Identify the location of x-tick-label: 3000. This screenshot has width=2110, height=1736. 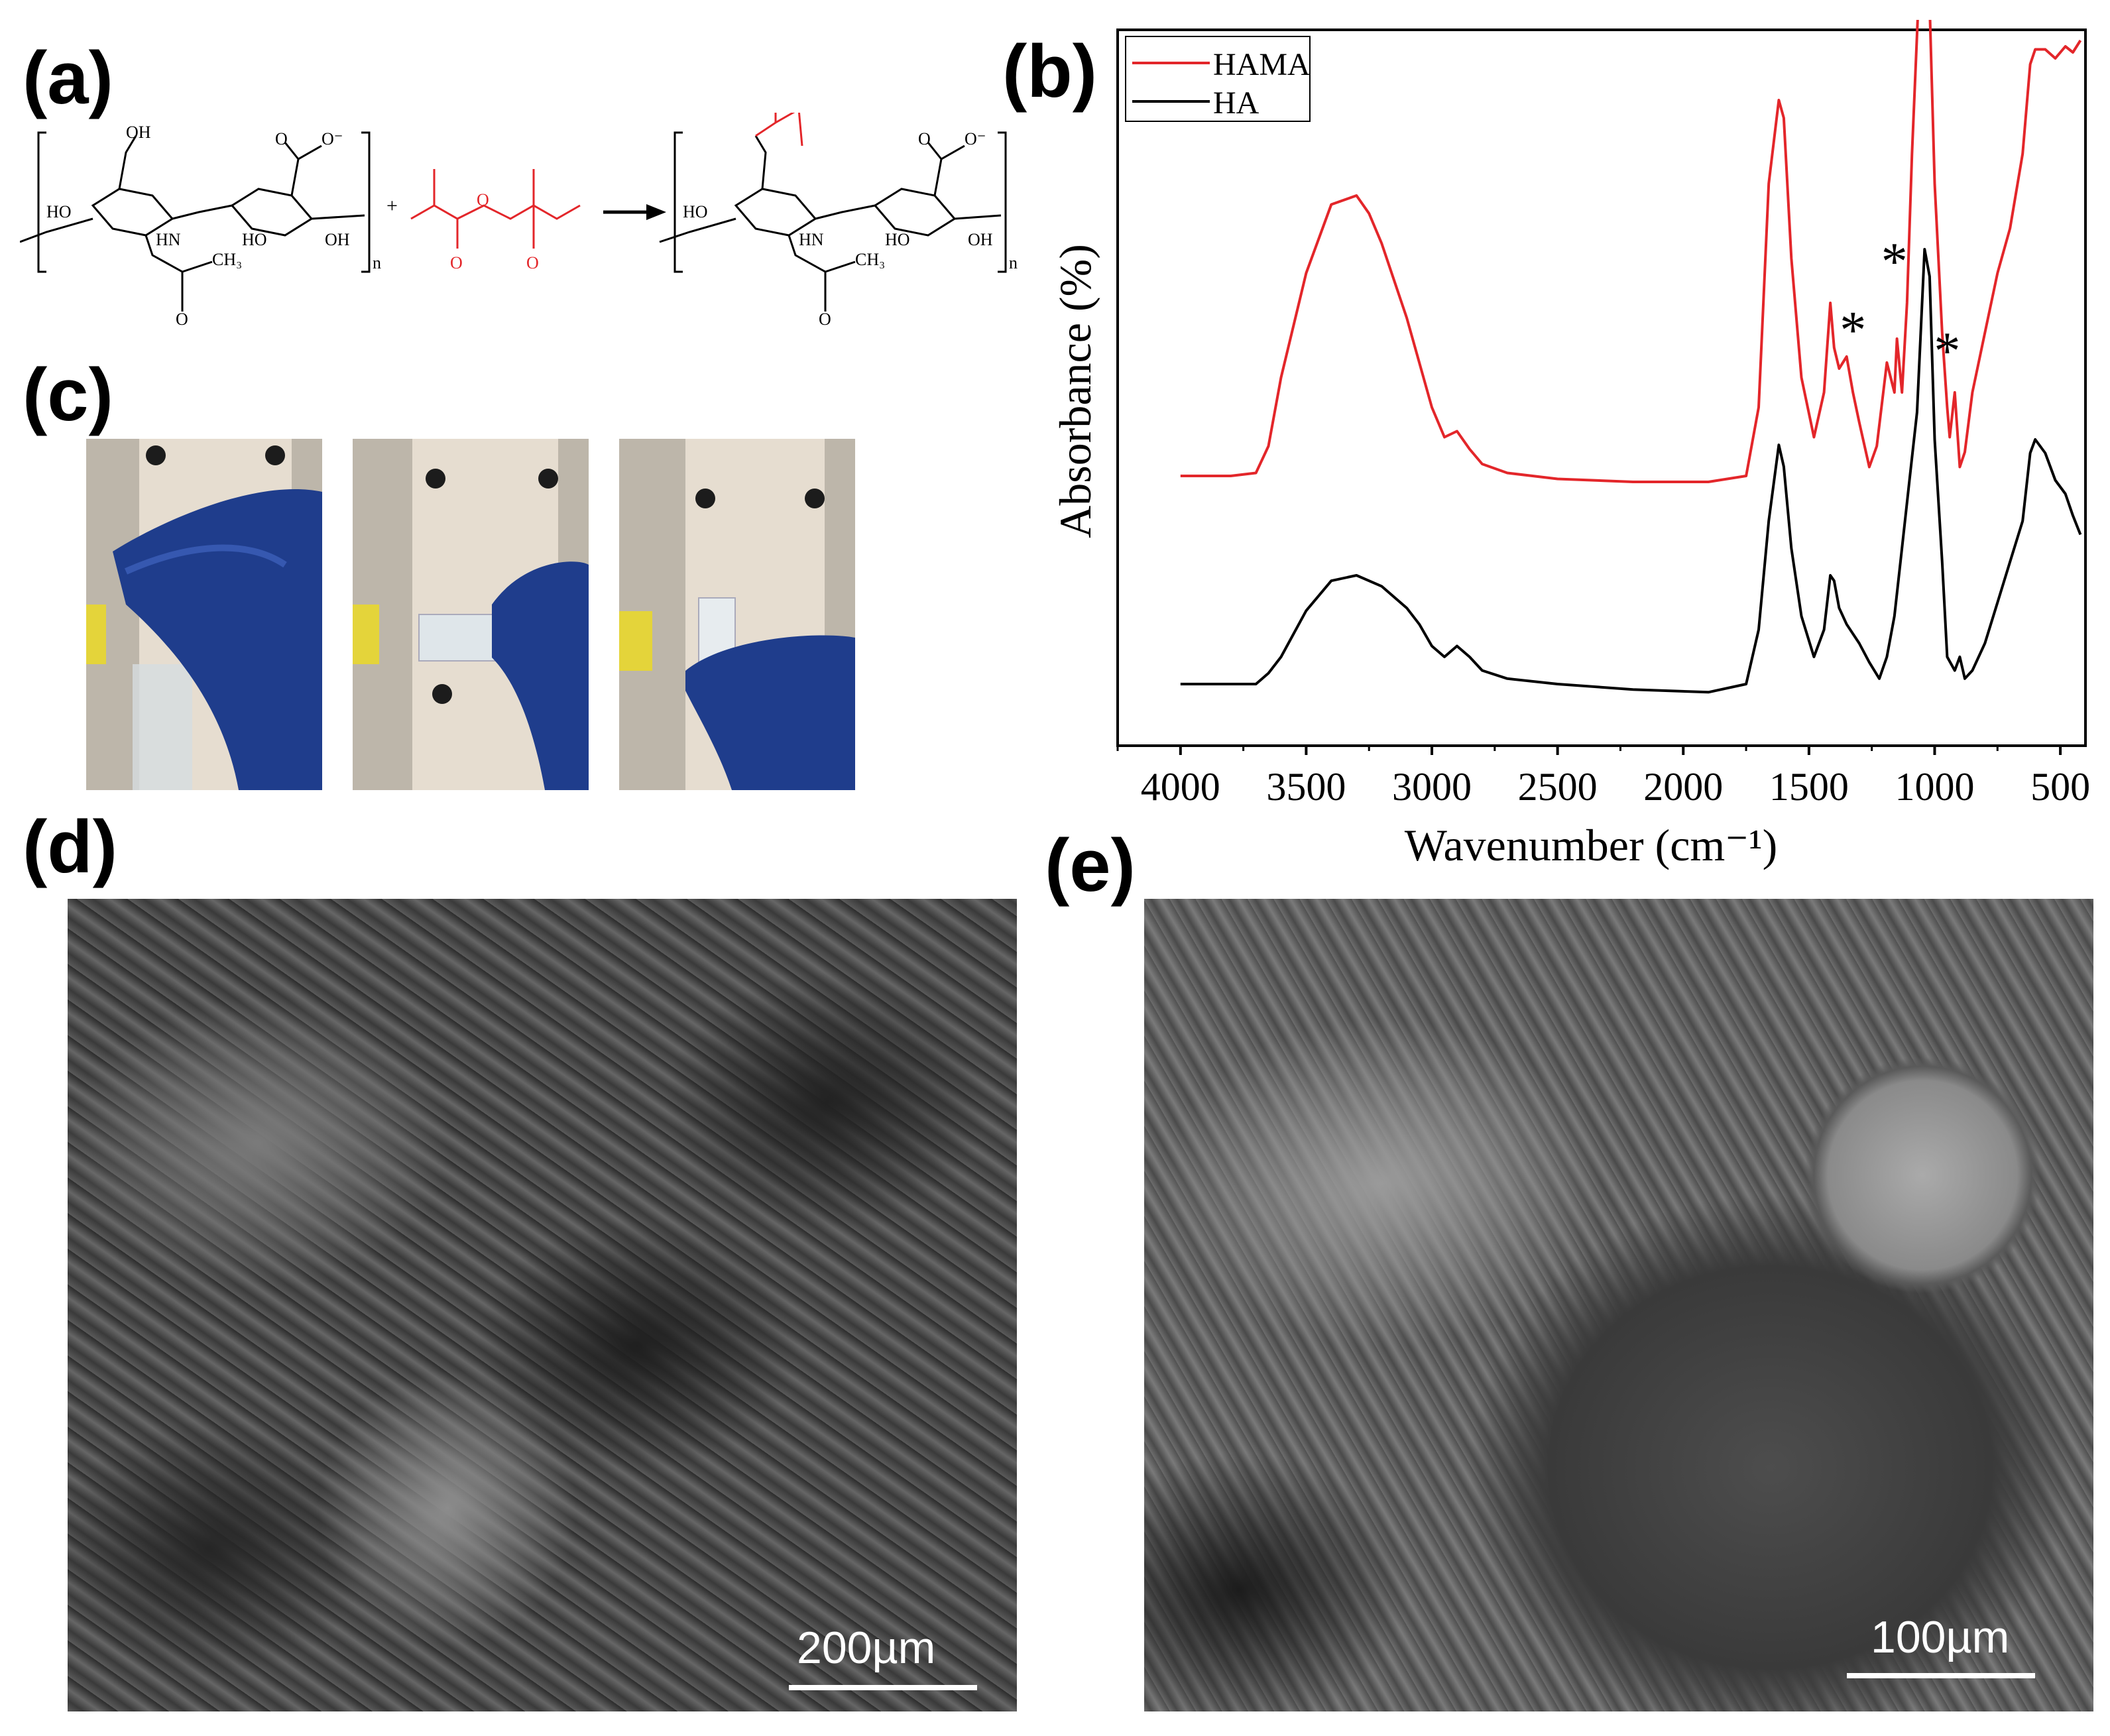
(1432, 787).